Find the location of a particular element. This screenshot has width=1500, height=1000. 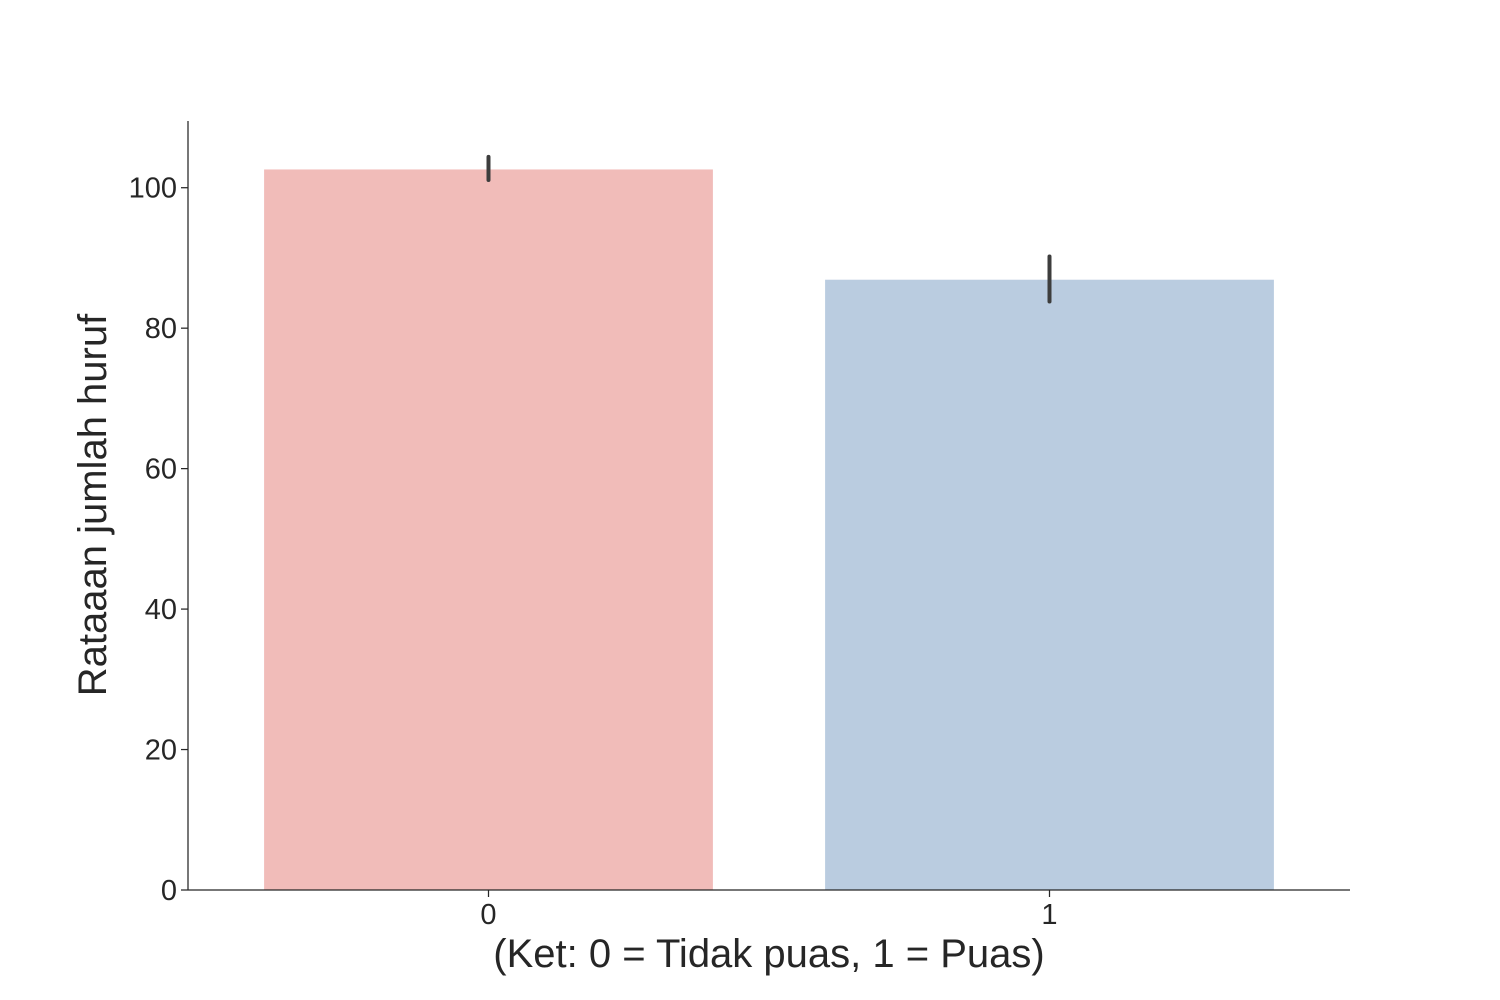

y-tick-label-60: 60 is located at coordinates (161, 470).